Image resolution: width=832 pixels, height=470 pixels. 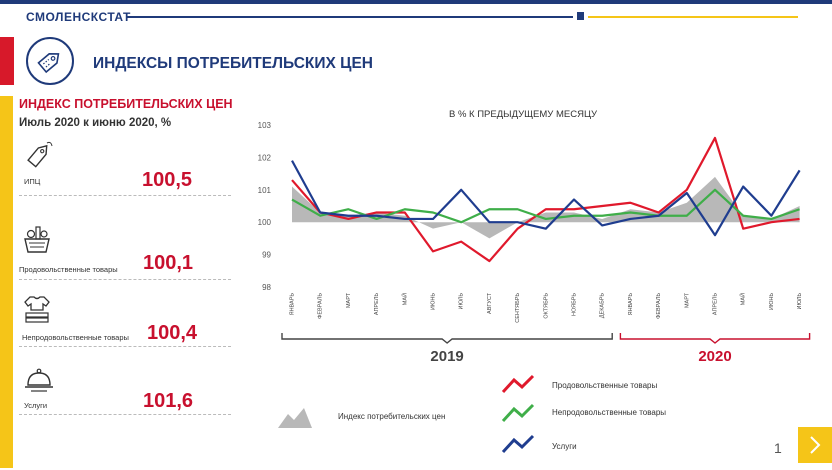 What do you see at coordinates (265, 125) in the screenshot?
I see `y-tick-label: 103` at bounding box center [265, 125].